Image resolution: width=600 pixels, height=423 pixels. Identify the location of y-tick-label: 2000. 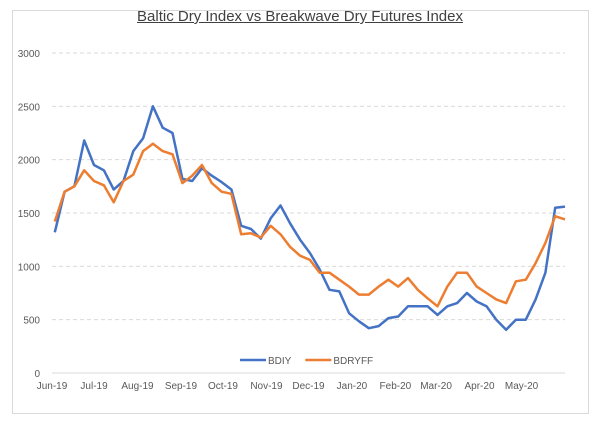
(29, 161).